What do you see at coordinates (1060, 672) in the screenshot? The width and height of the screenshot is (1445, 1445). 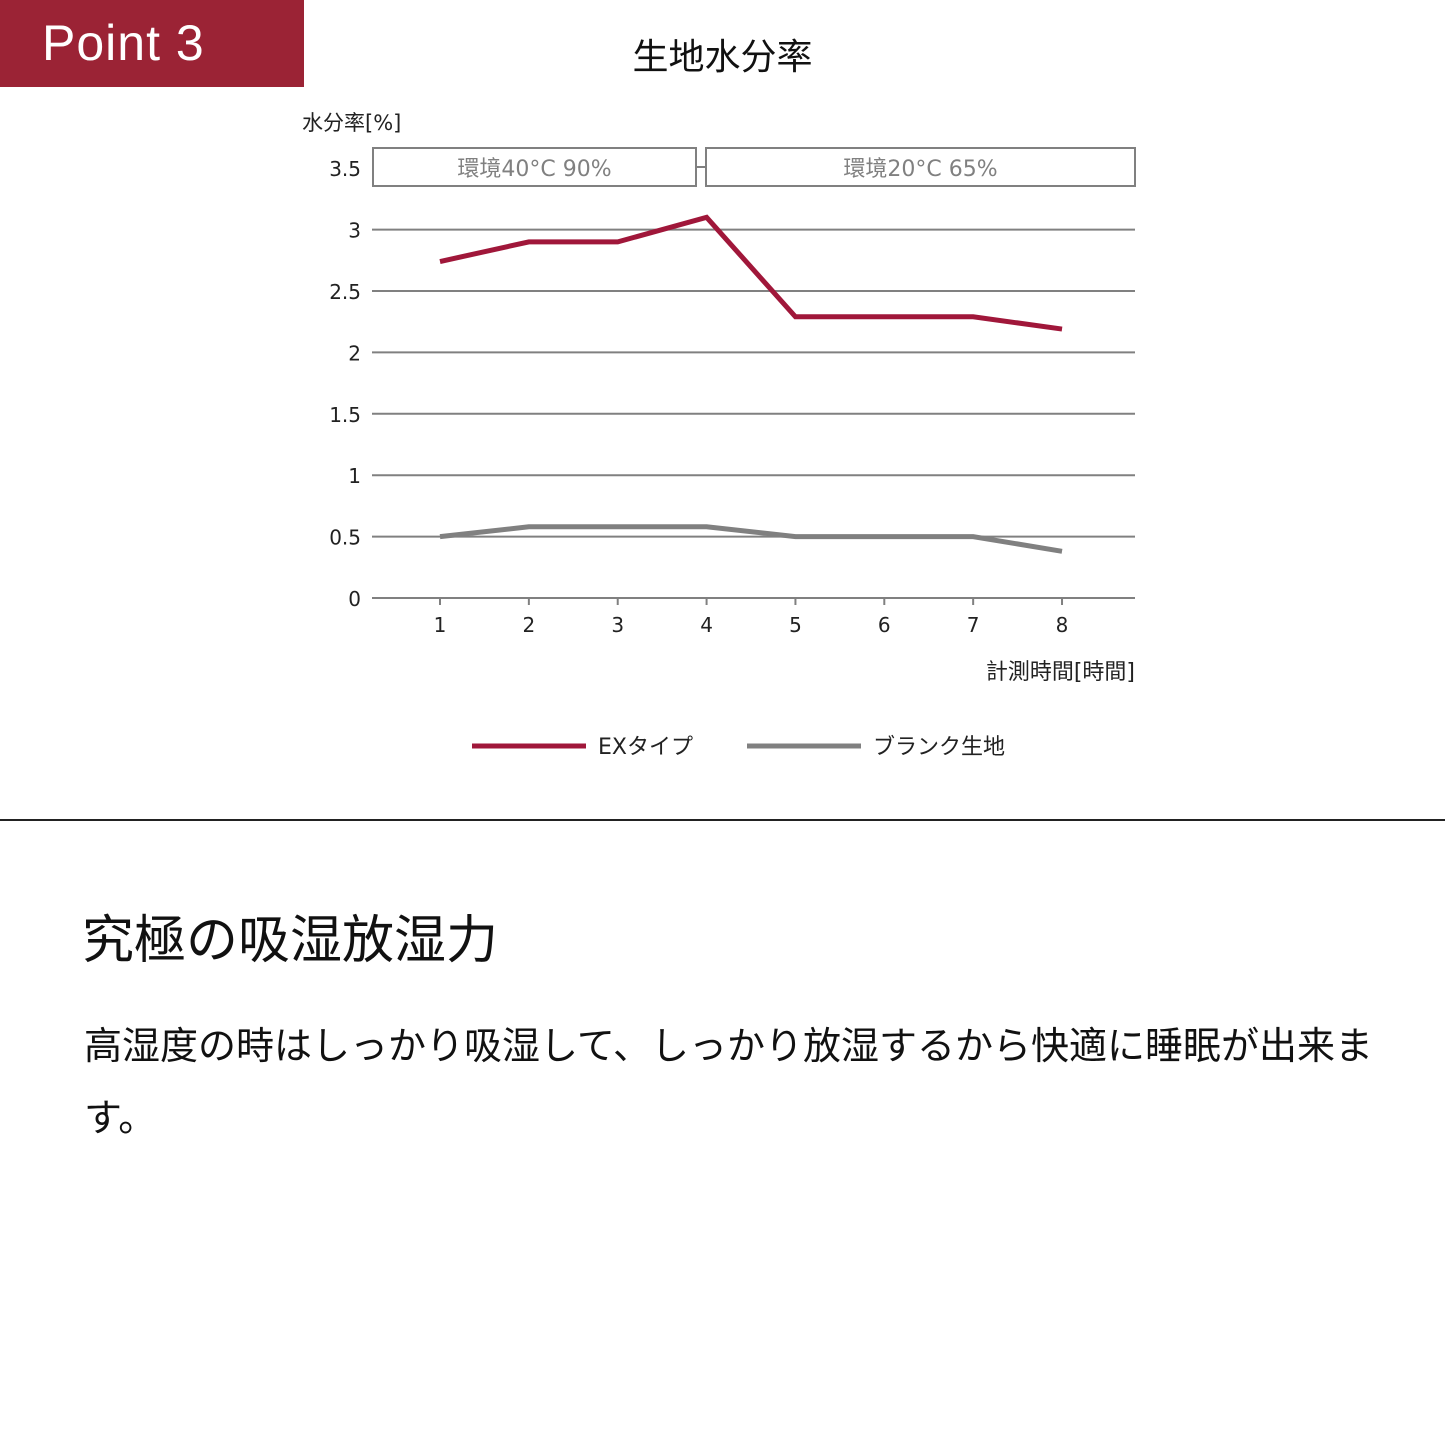 I see `x-axis-label: 計測時間[時間]` at bounding box center [1060, 672].